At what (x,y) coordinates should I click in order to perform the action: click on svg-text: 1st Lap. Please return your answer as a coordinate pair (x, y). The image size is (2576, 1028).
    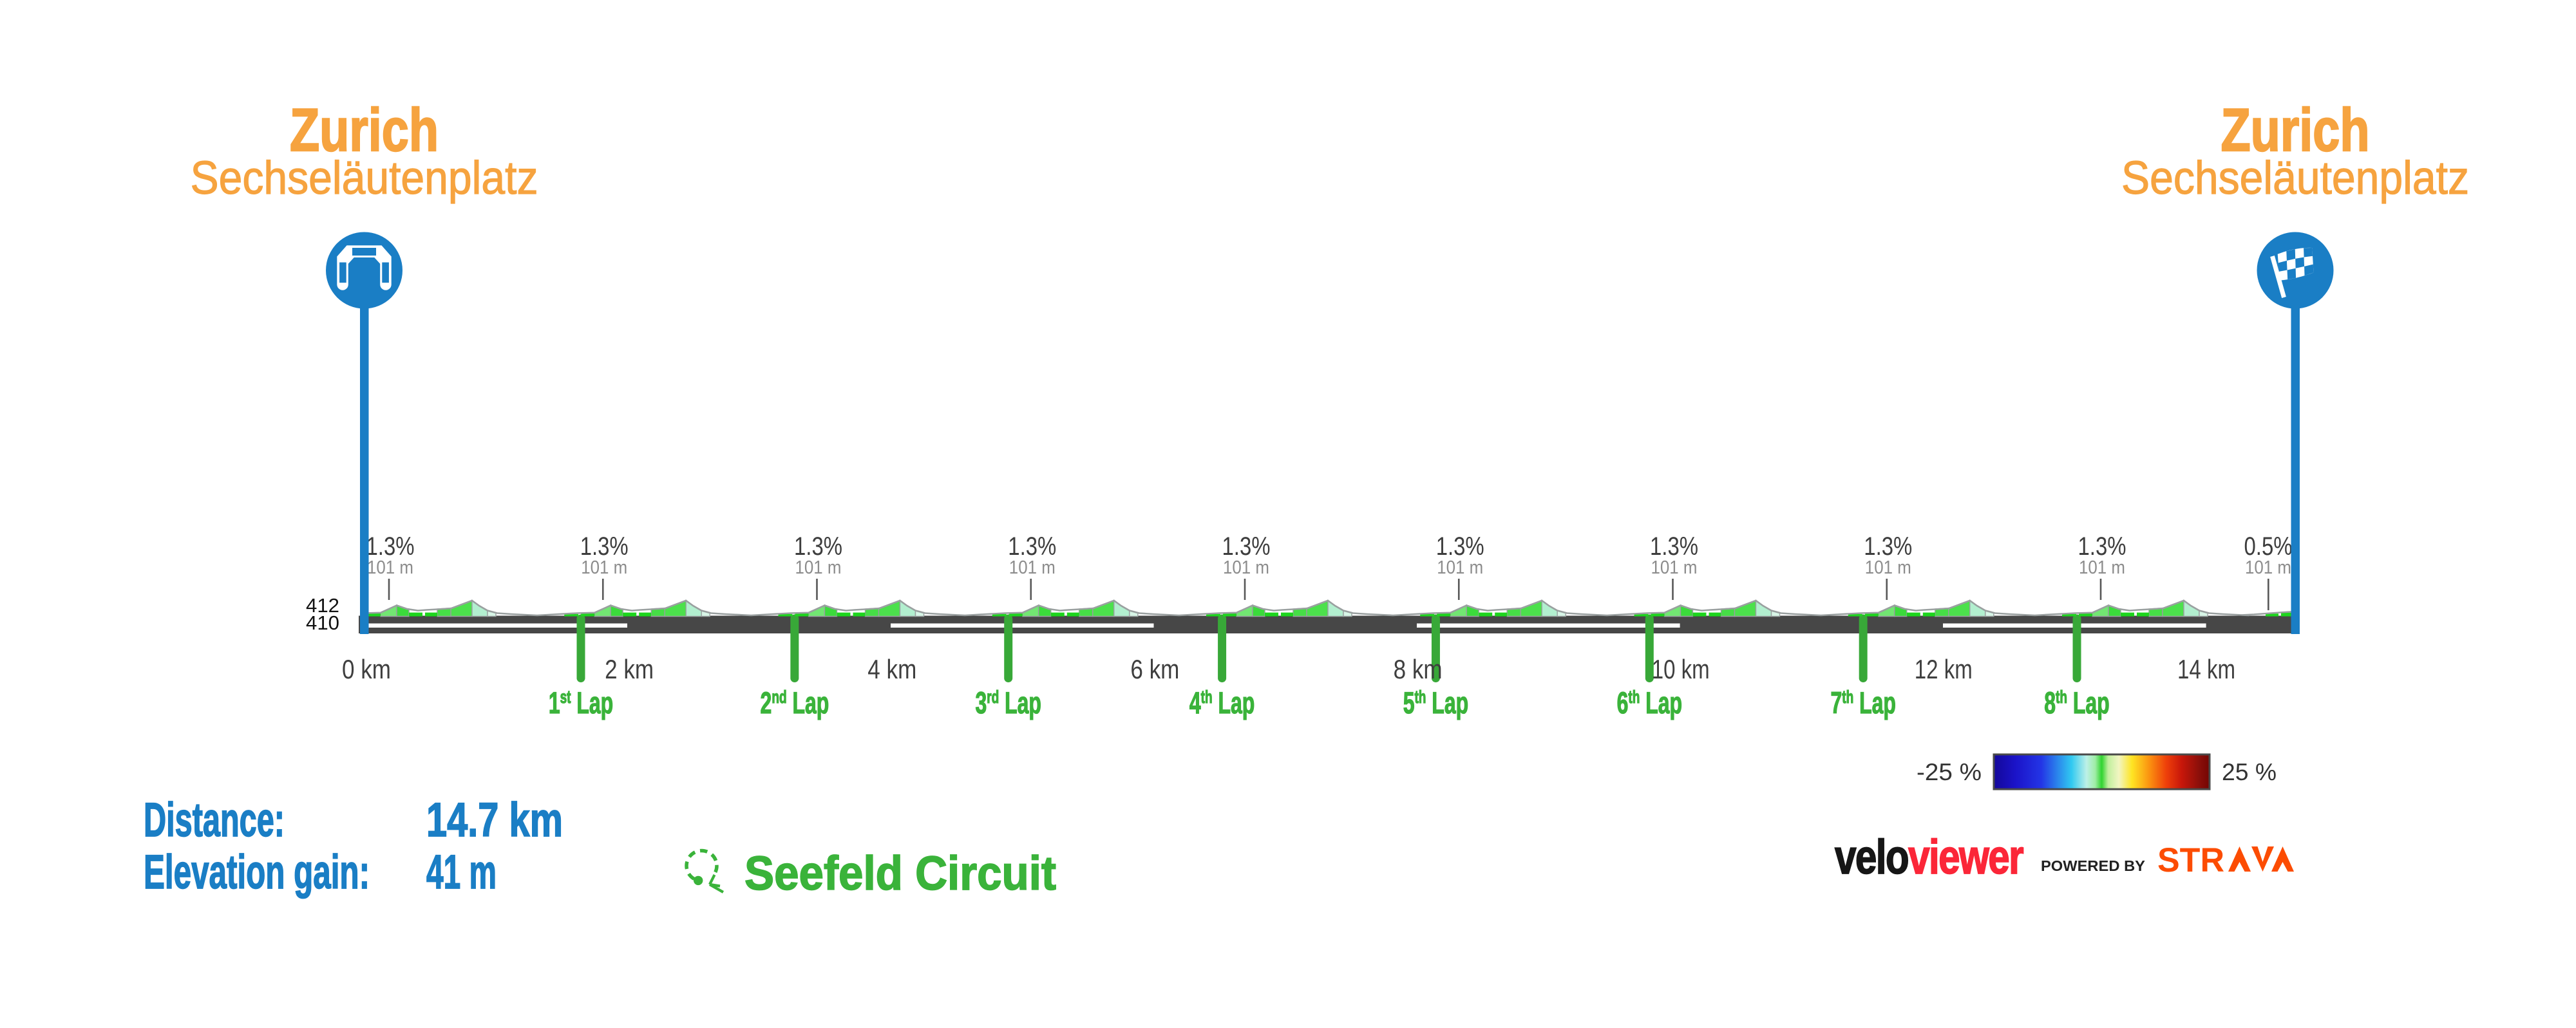
    Looking at the image, I should click on (581, 703).